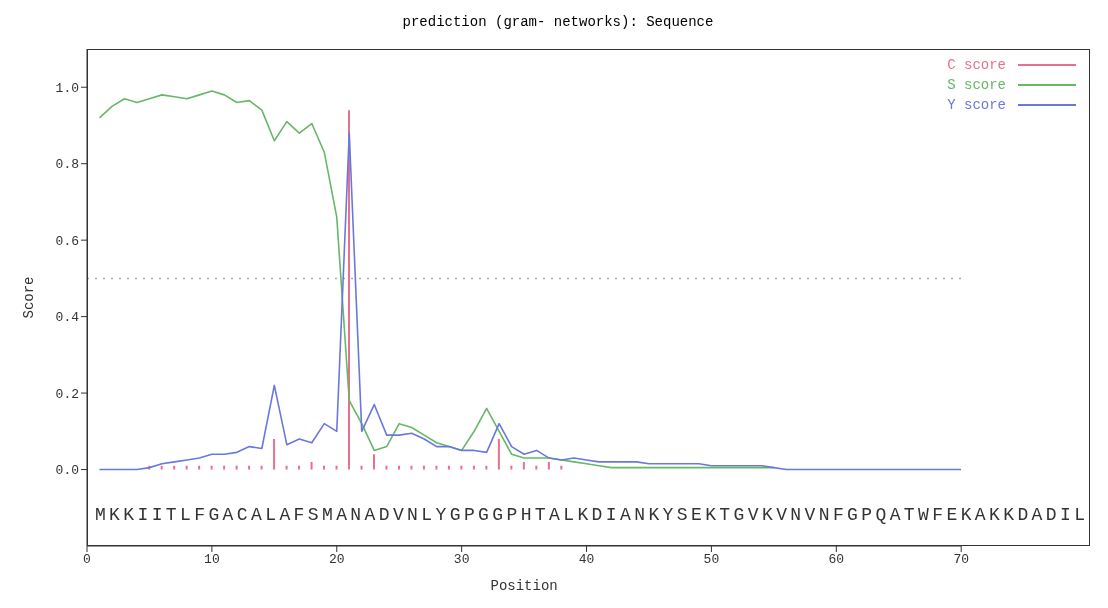  I want to click on x-tick-label: 0, so click(87, 560).